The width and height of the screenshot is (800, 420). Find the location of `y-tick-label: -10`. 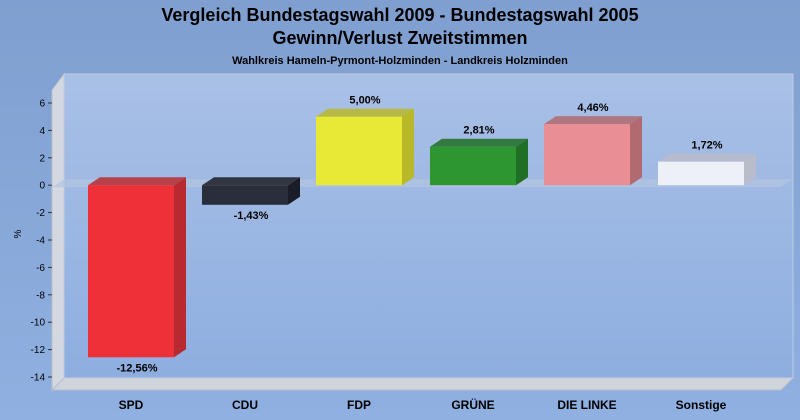

y-tick-label: -10 is located at coordinates (38, 323).